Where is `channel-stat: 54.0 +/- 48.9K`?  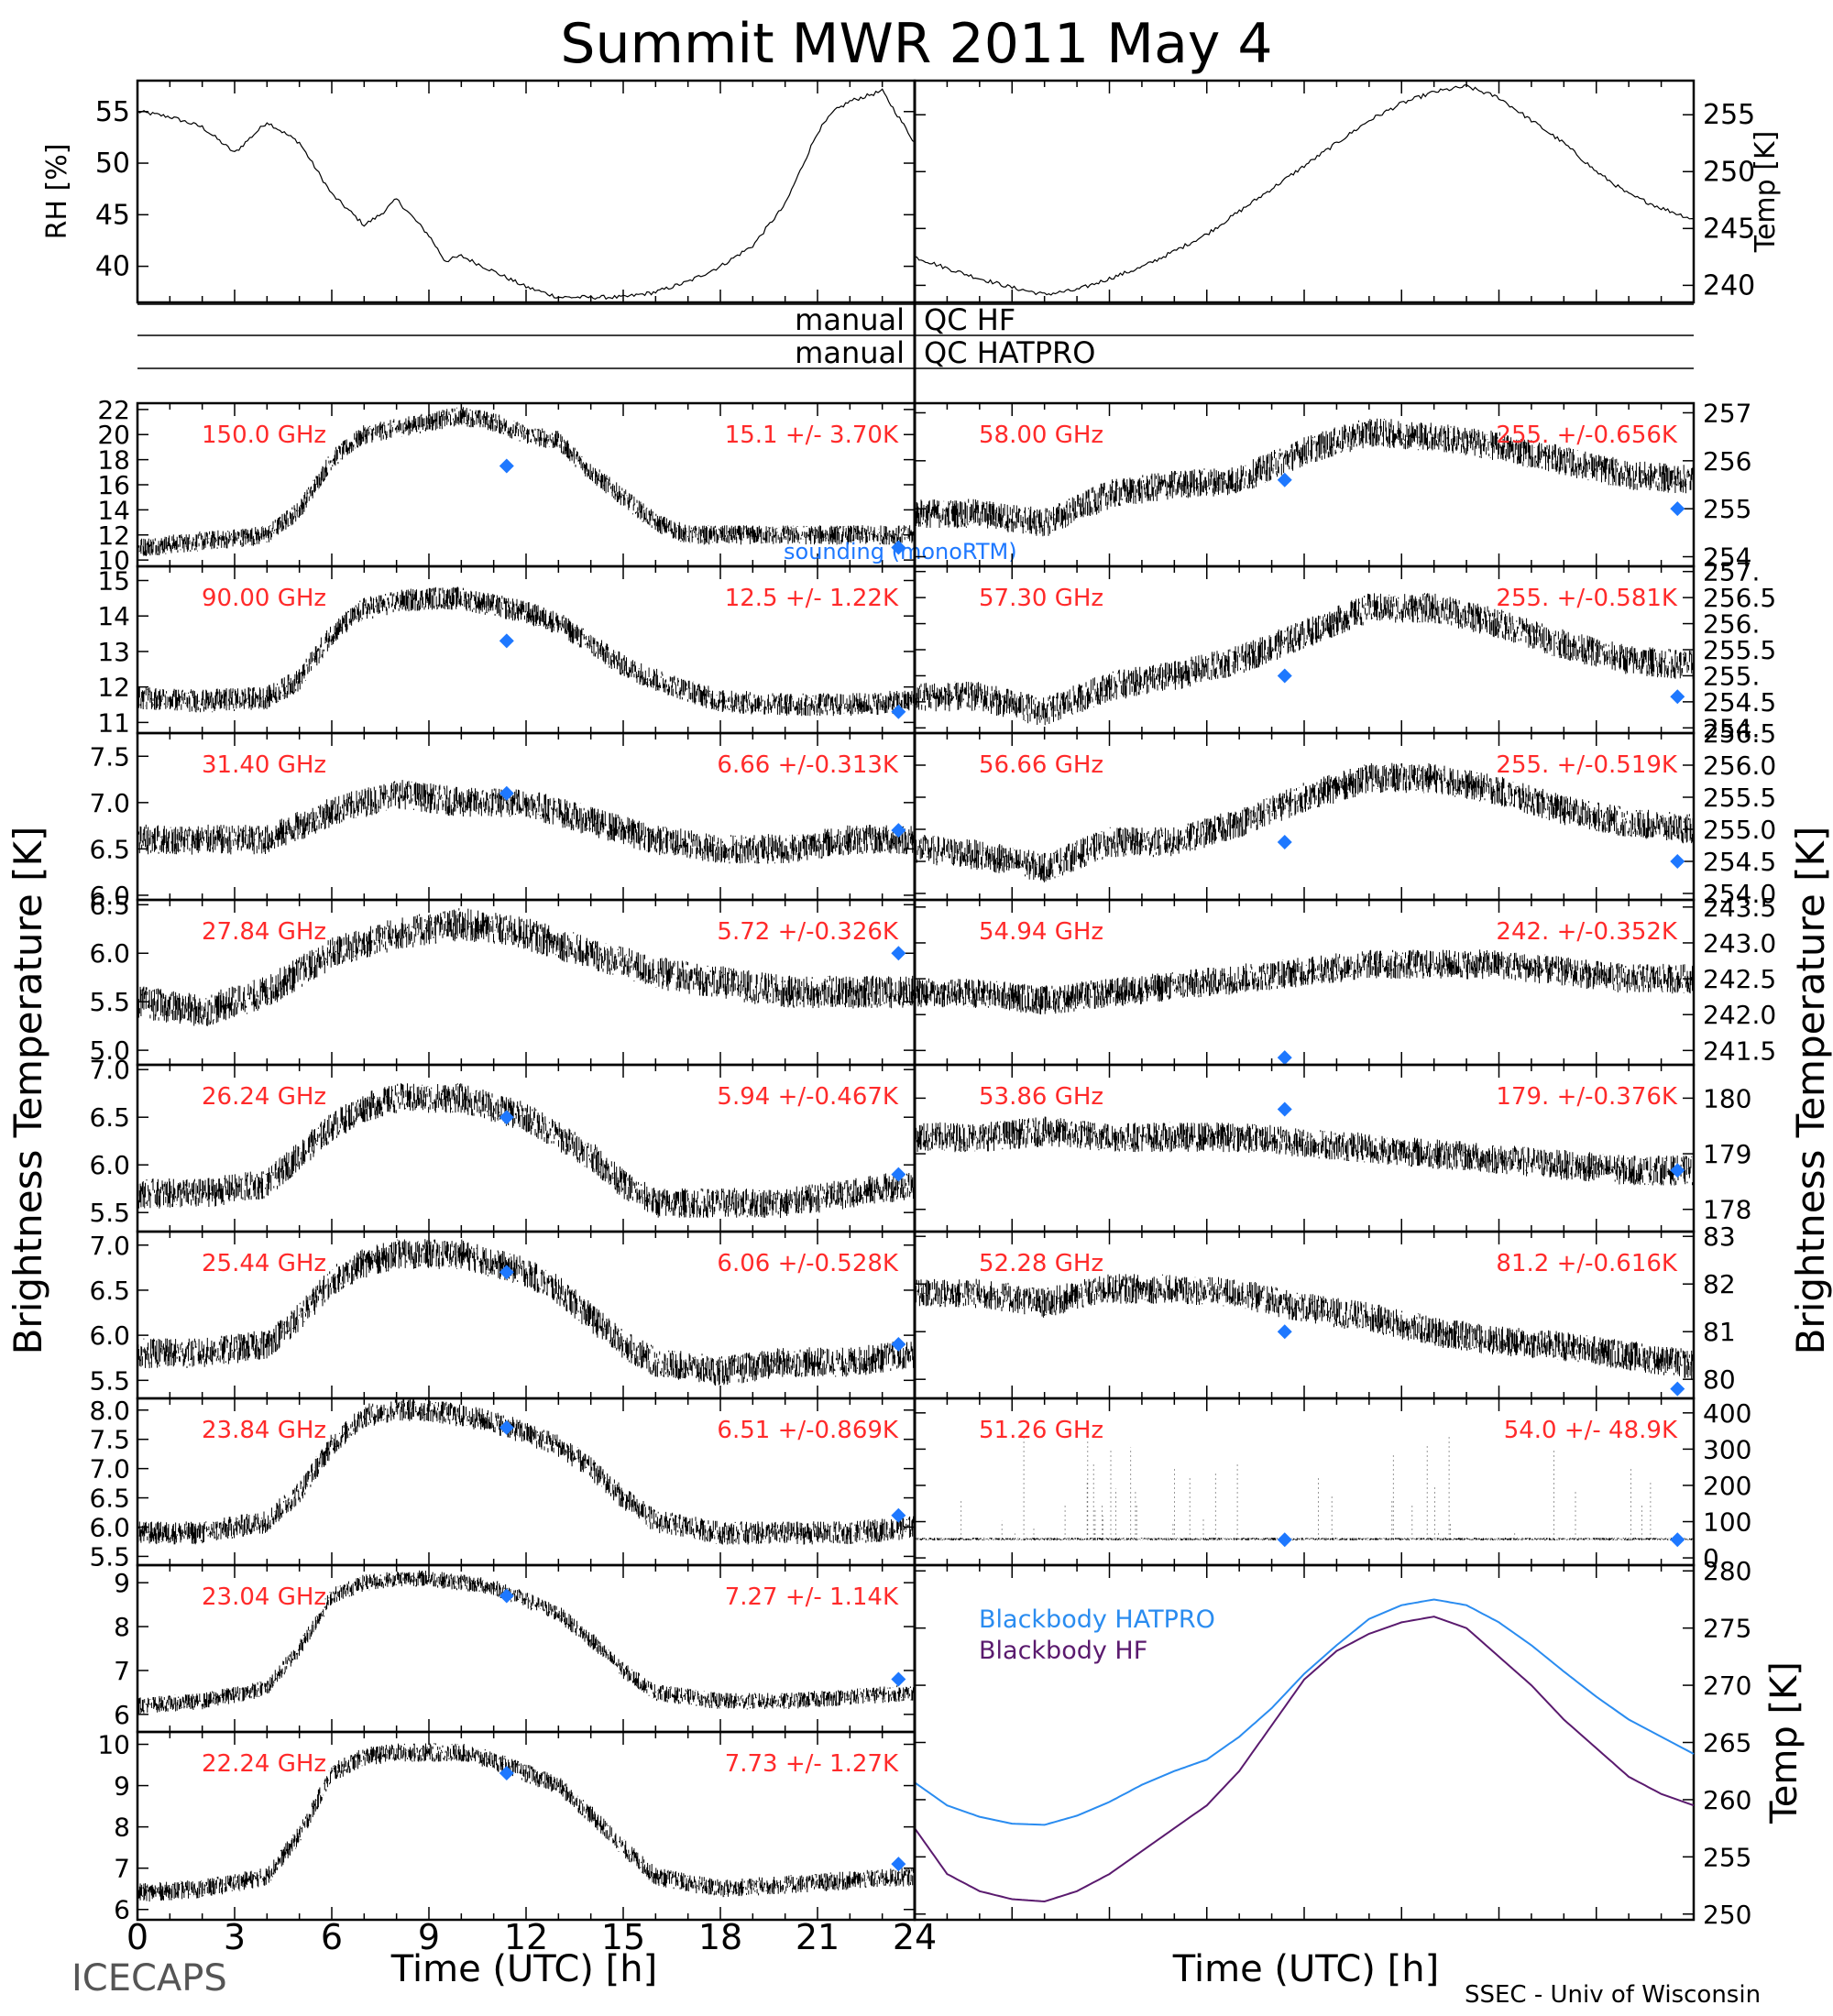
channel-stat: 54.0 +/- 48.9K is located at coordinates (1591, 1430).